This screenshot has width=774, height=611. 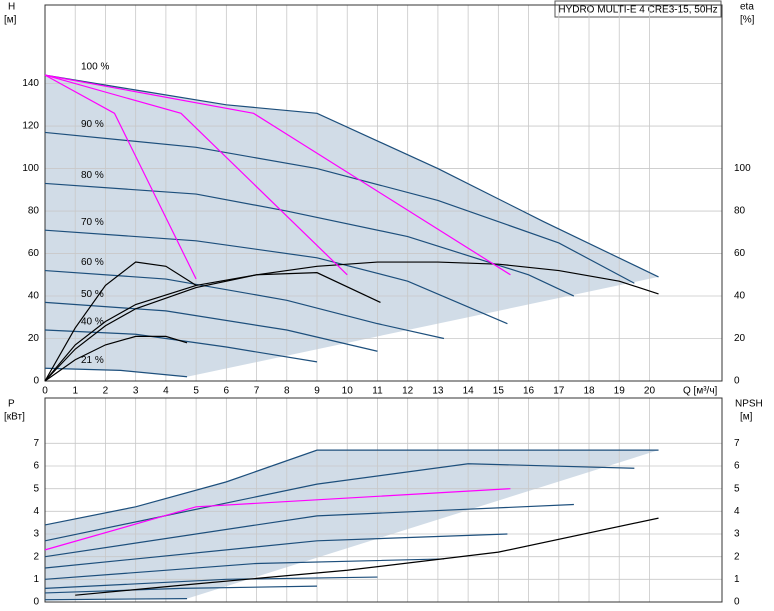 I want to click on y2-tick-label: 80, so click(x=740, y=211).